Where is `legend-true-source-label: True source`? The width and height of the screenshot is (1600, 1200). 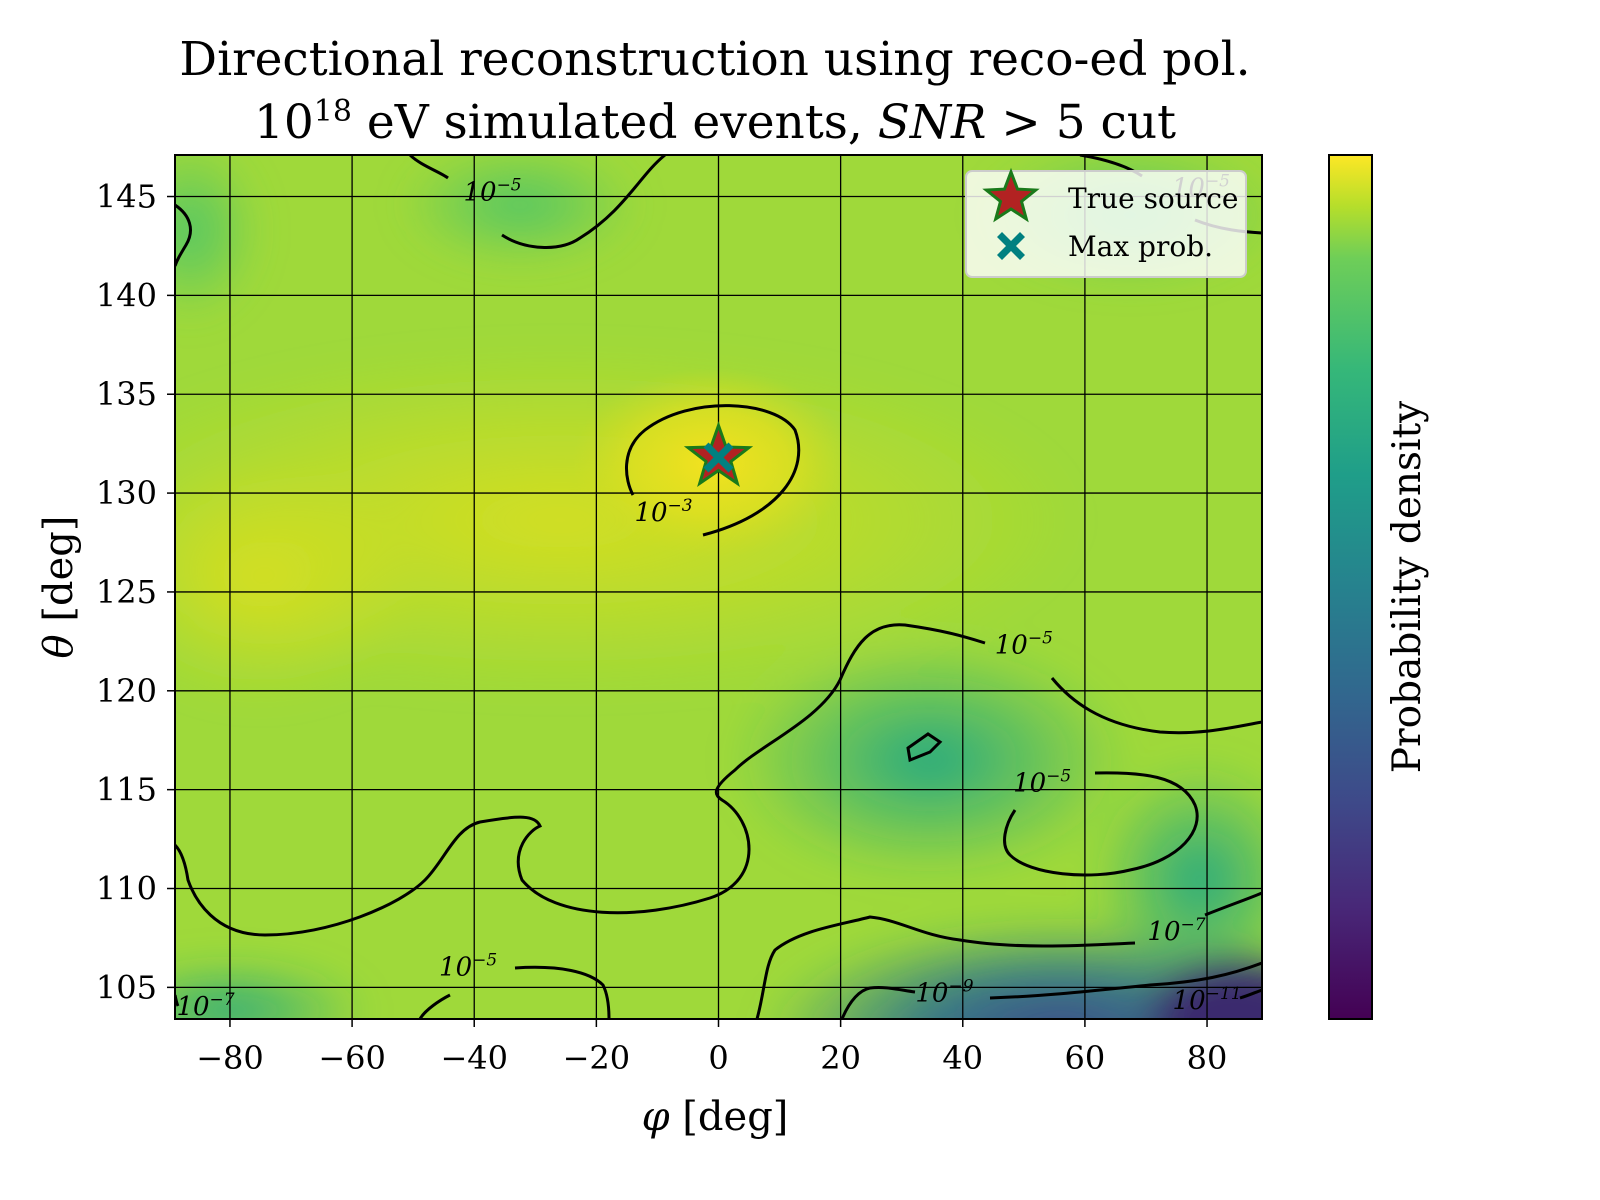 legend-true-source-label: True source is located at coordinates (1153, 198).